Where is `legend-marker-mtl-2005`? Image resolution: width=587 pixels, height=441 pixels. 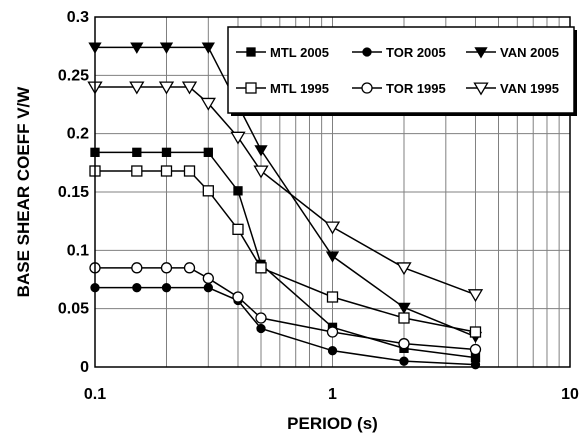
legend-marker-mtl-2005 is located at coordinates (251, 52).